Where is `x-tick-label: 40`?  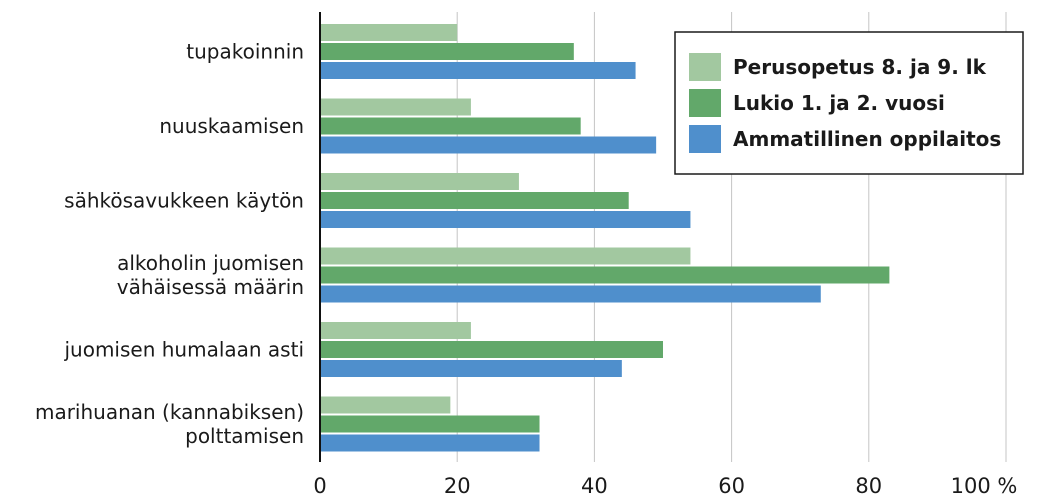
x-tick-label: 40 is located at coordinates (594, 485).